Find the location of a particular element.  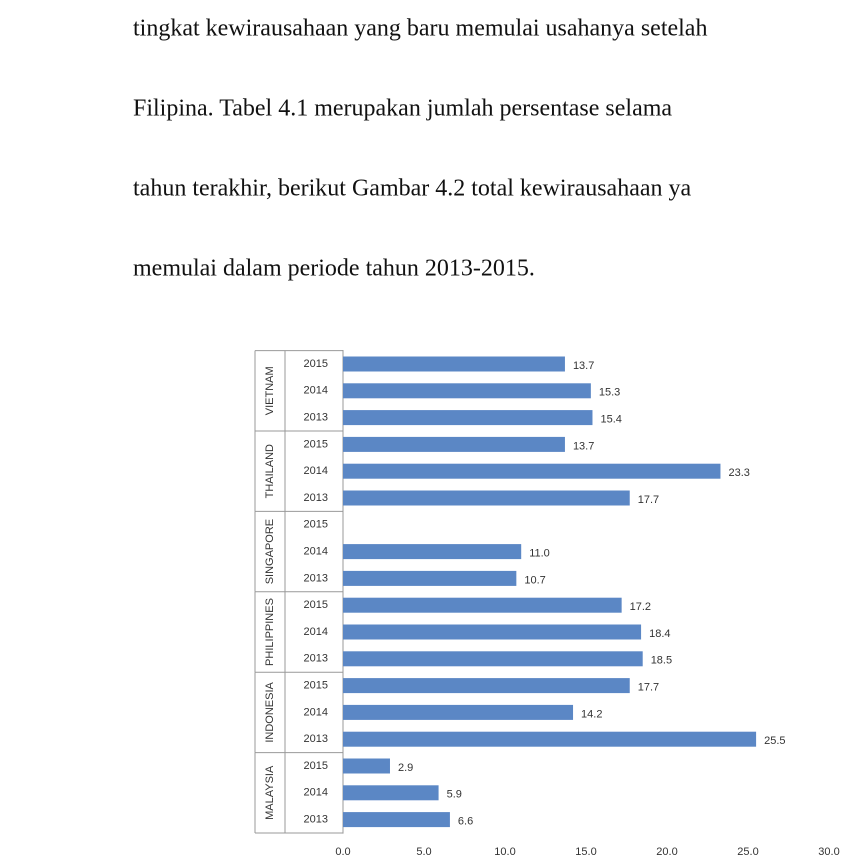

value-label: 11.0 is located at coordinates (539, 554).